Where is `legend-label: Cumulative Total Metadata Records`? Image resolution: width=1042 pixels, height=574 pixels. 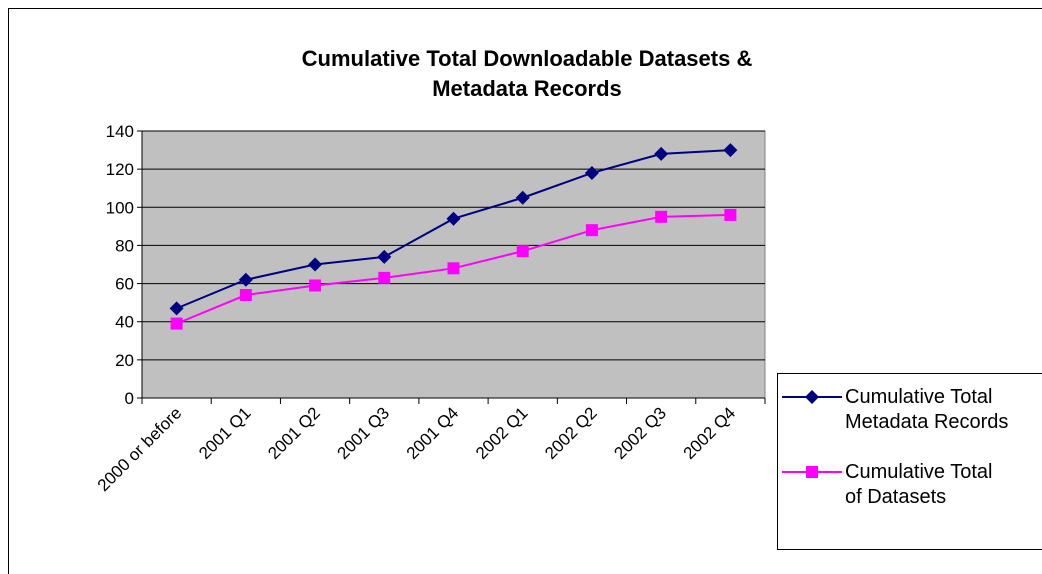
legend-label: Cumulative Total Metadata Records is located at coordinates (927, 409).